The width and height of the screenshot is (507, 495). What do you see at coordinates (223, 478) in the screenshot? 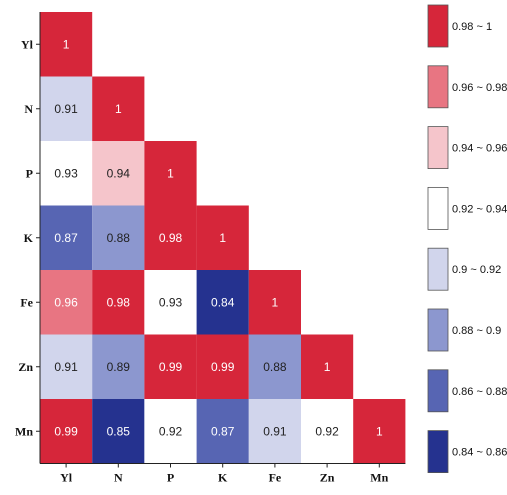
I see `x-tick-label: K` at bounding box center [223, 478].